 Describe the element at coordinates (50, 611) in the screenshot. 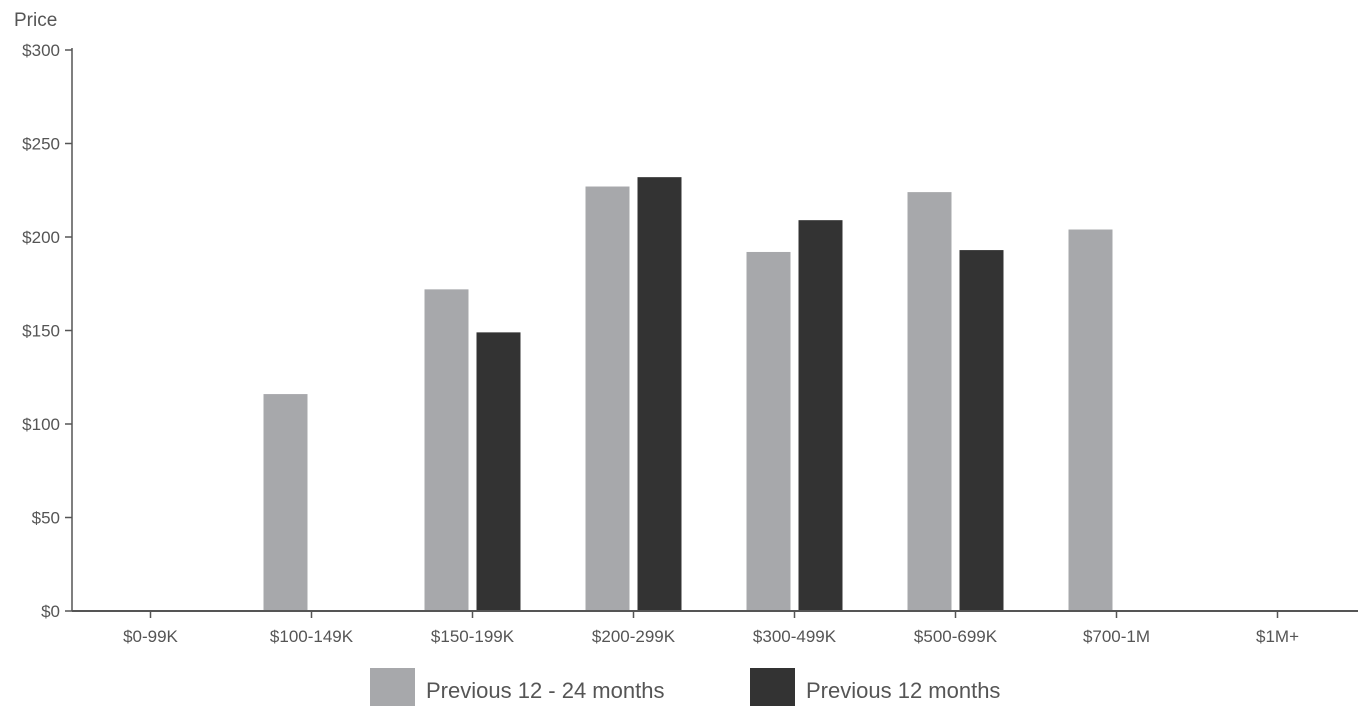

I see `y-tick-label: $0` at that location.